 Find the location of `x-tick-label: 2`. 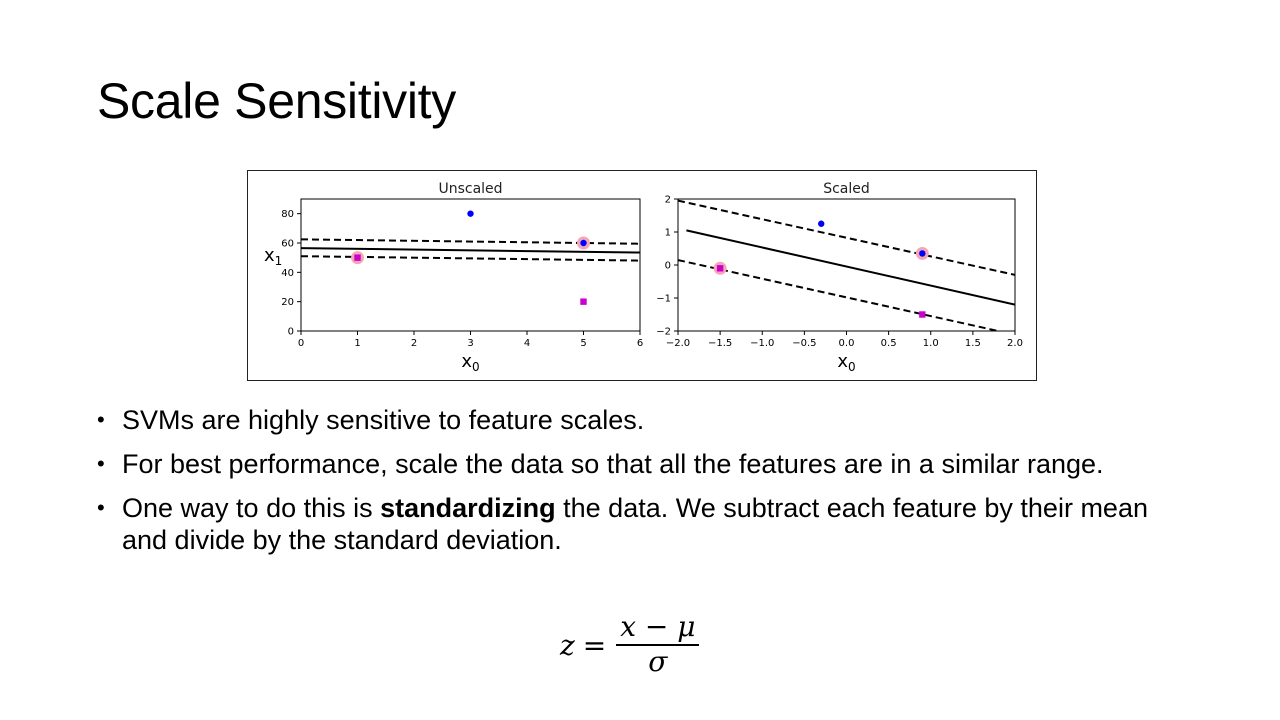

x-tick-label: 2 is located at coordinates (414, 343).